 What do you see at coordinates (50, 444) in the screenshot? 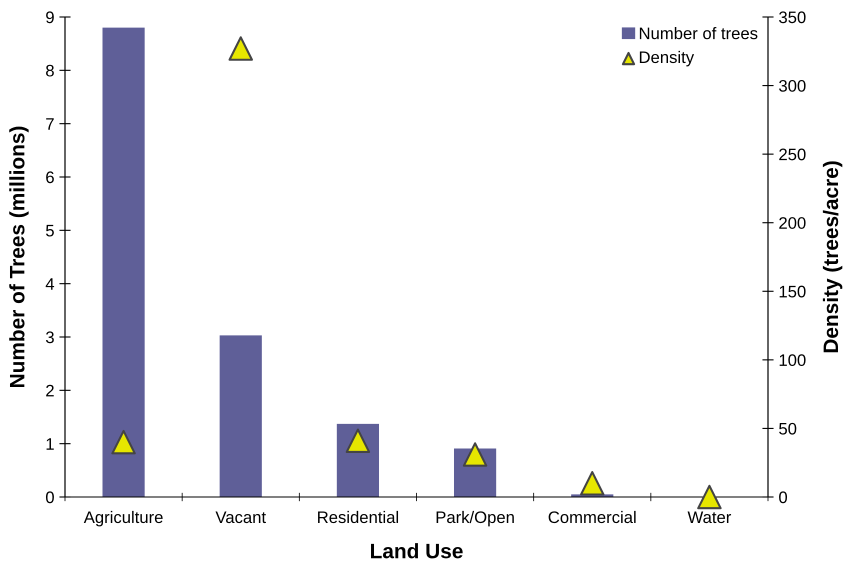
I see `y-tick-label: 1` at bounding box center [50, 444].